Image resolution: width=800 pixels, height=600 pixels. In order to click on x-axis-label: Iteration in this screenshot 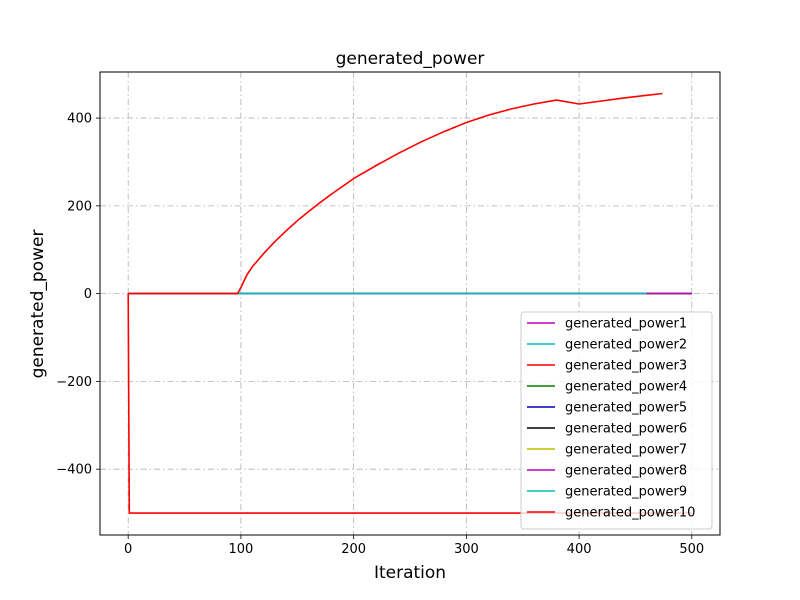, I will do `click(410, 573)`.